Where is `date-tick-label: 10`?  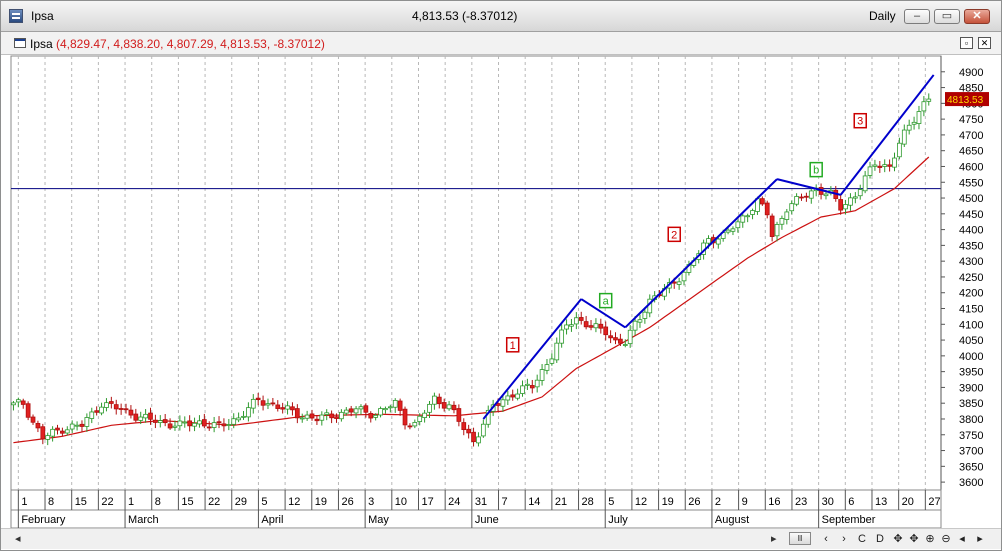
date-tick-label: 10 is located at coordinates (401, 502).